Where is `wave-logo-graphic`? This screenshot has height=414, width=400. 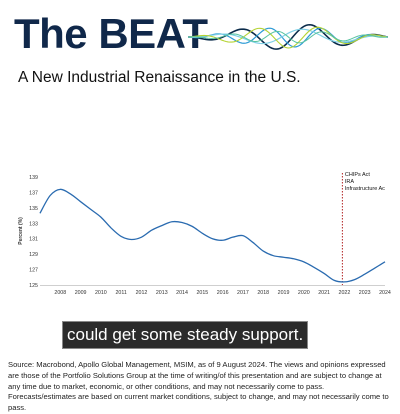
wave-logo-graphic is located at coordinates (288, 36).